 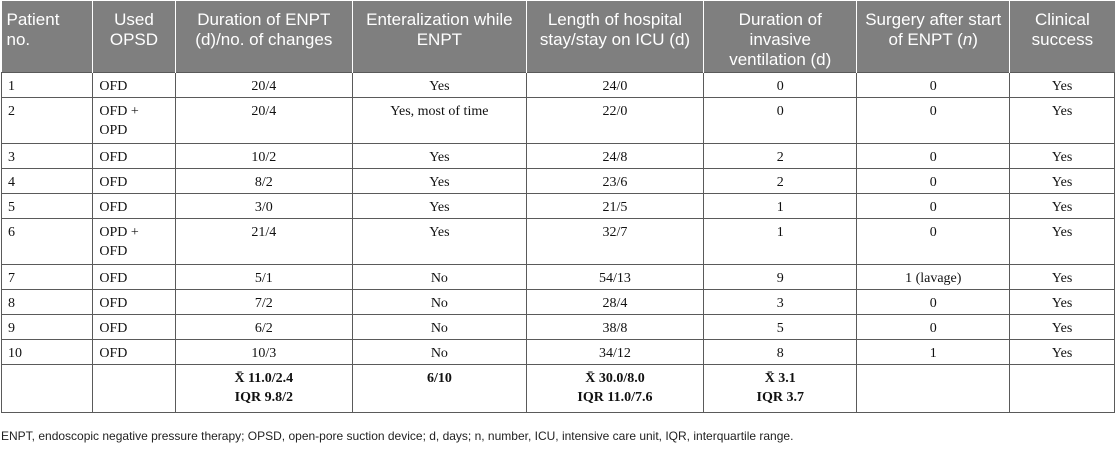 I want to click on header-patient-no: Patient no., so click(x=47, y=36).